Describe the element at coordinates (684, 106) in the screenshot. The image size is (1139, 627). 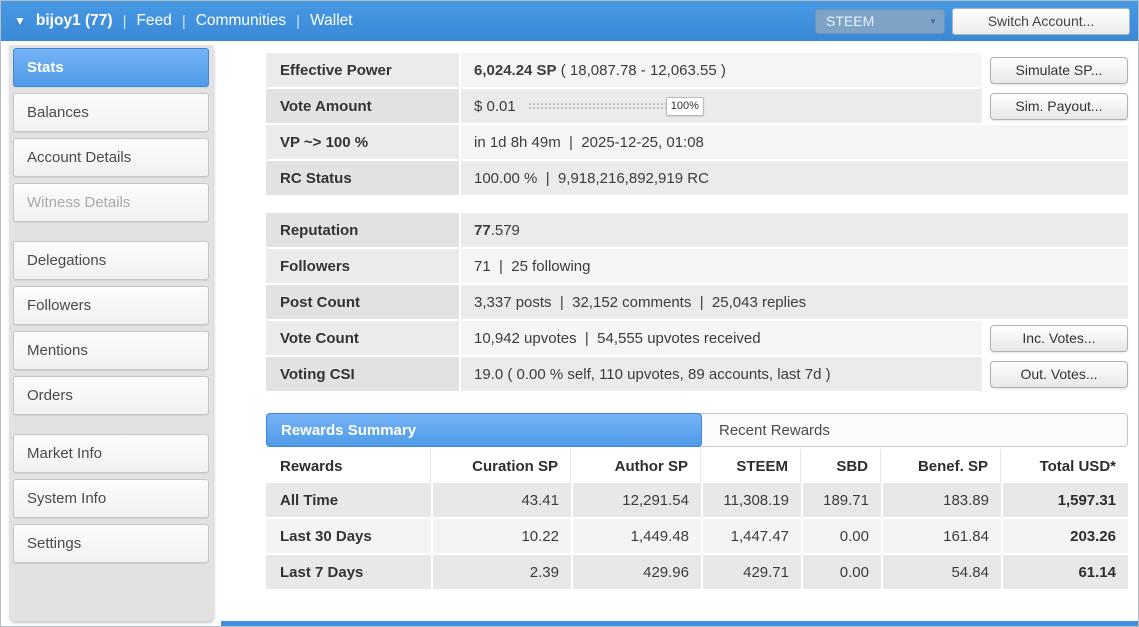
I see `vote-weight-slider-thumb: 100%` at that location.